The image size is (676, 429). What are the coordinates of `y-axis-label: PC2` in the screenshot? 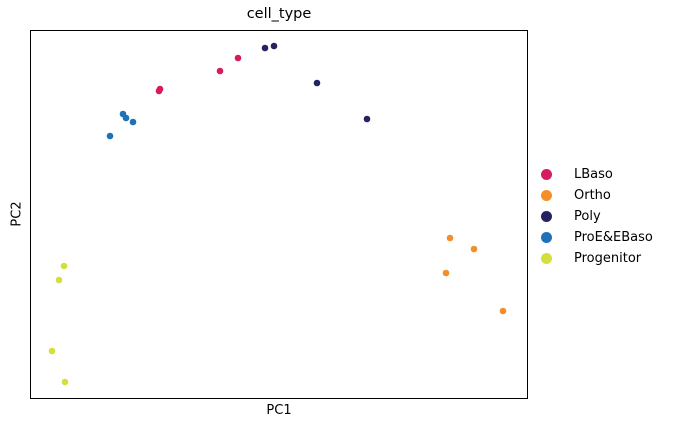 It's located at (17, 214).